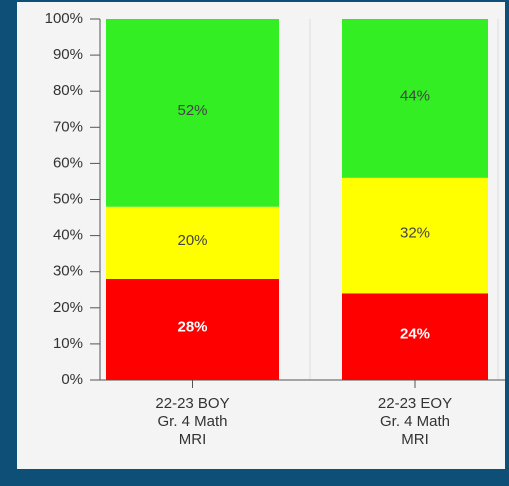  What do you see at coordinates (68, 90) in the screenshot?
I see `y-tick-label: 80%` at bounding box center [68, 90].